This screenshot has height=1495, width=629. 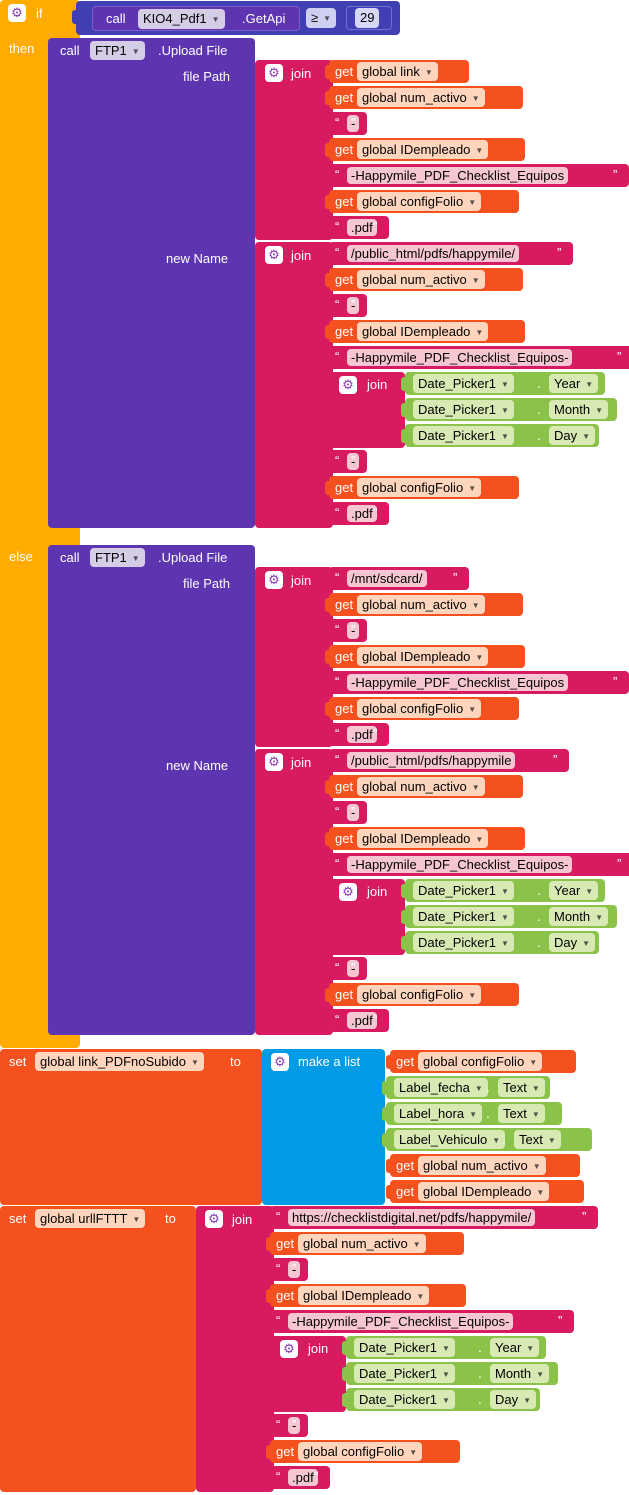 I want to click on component-dropdown: Label_Vehiculo ▼, so click(x=450, y=1139).